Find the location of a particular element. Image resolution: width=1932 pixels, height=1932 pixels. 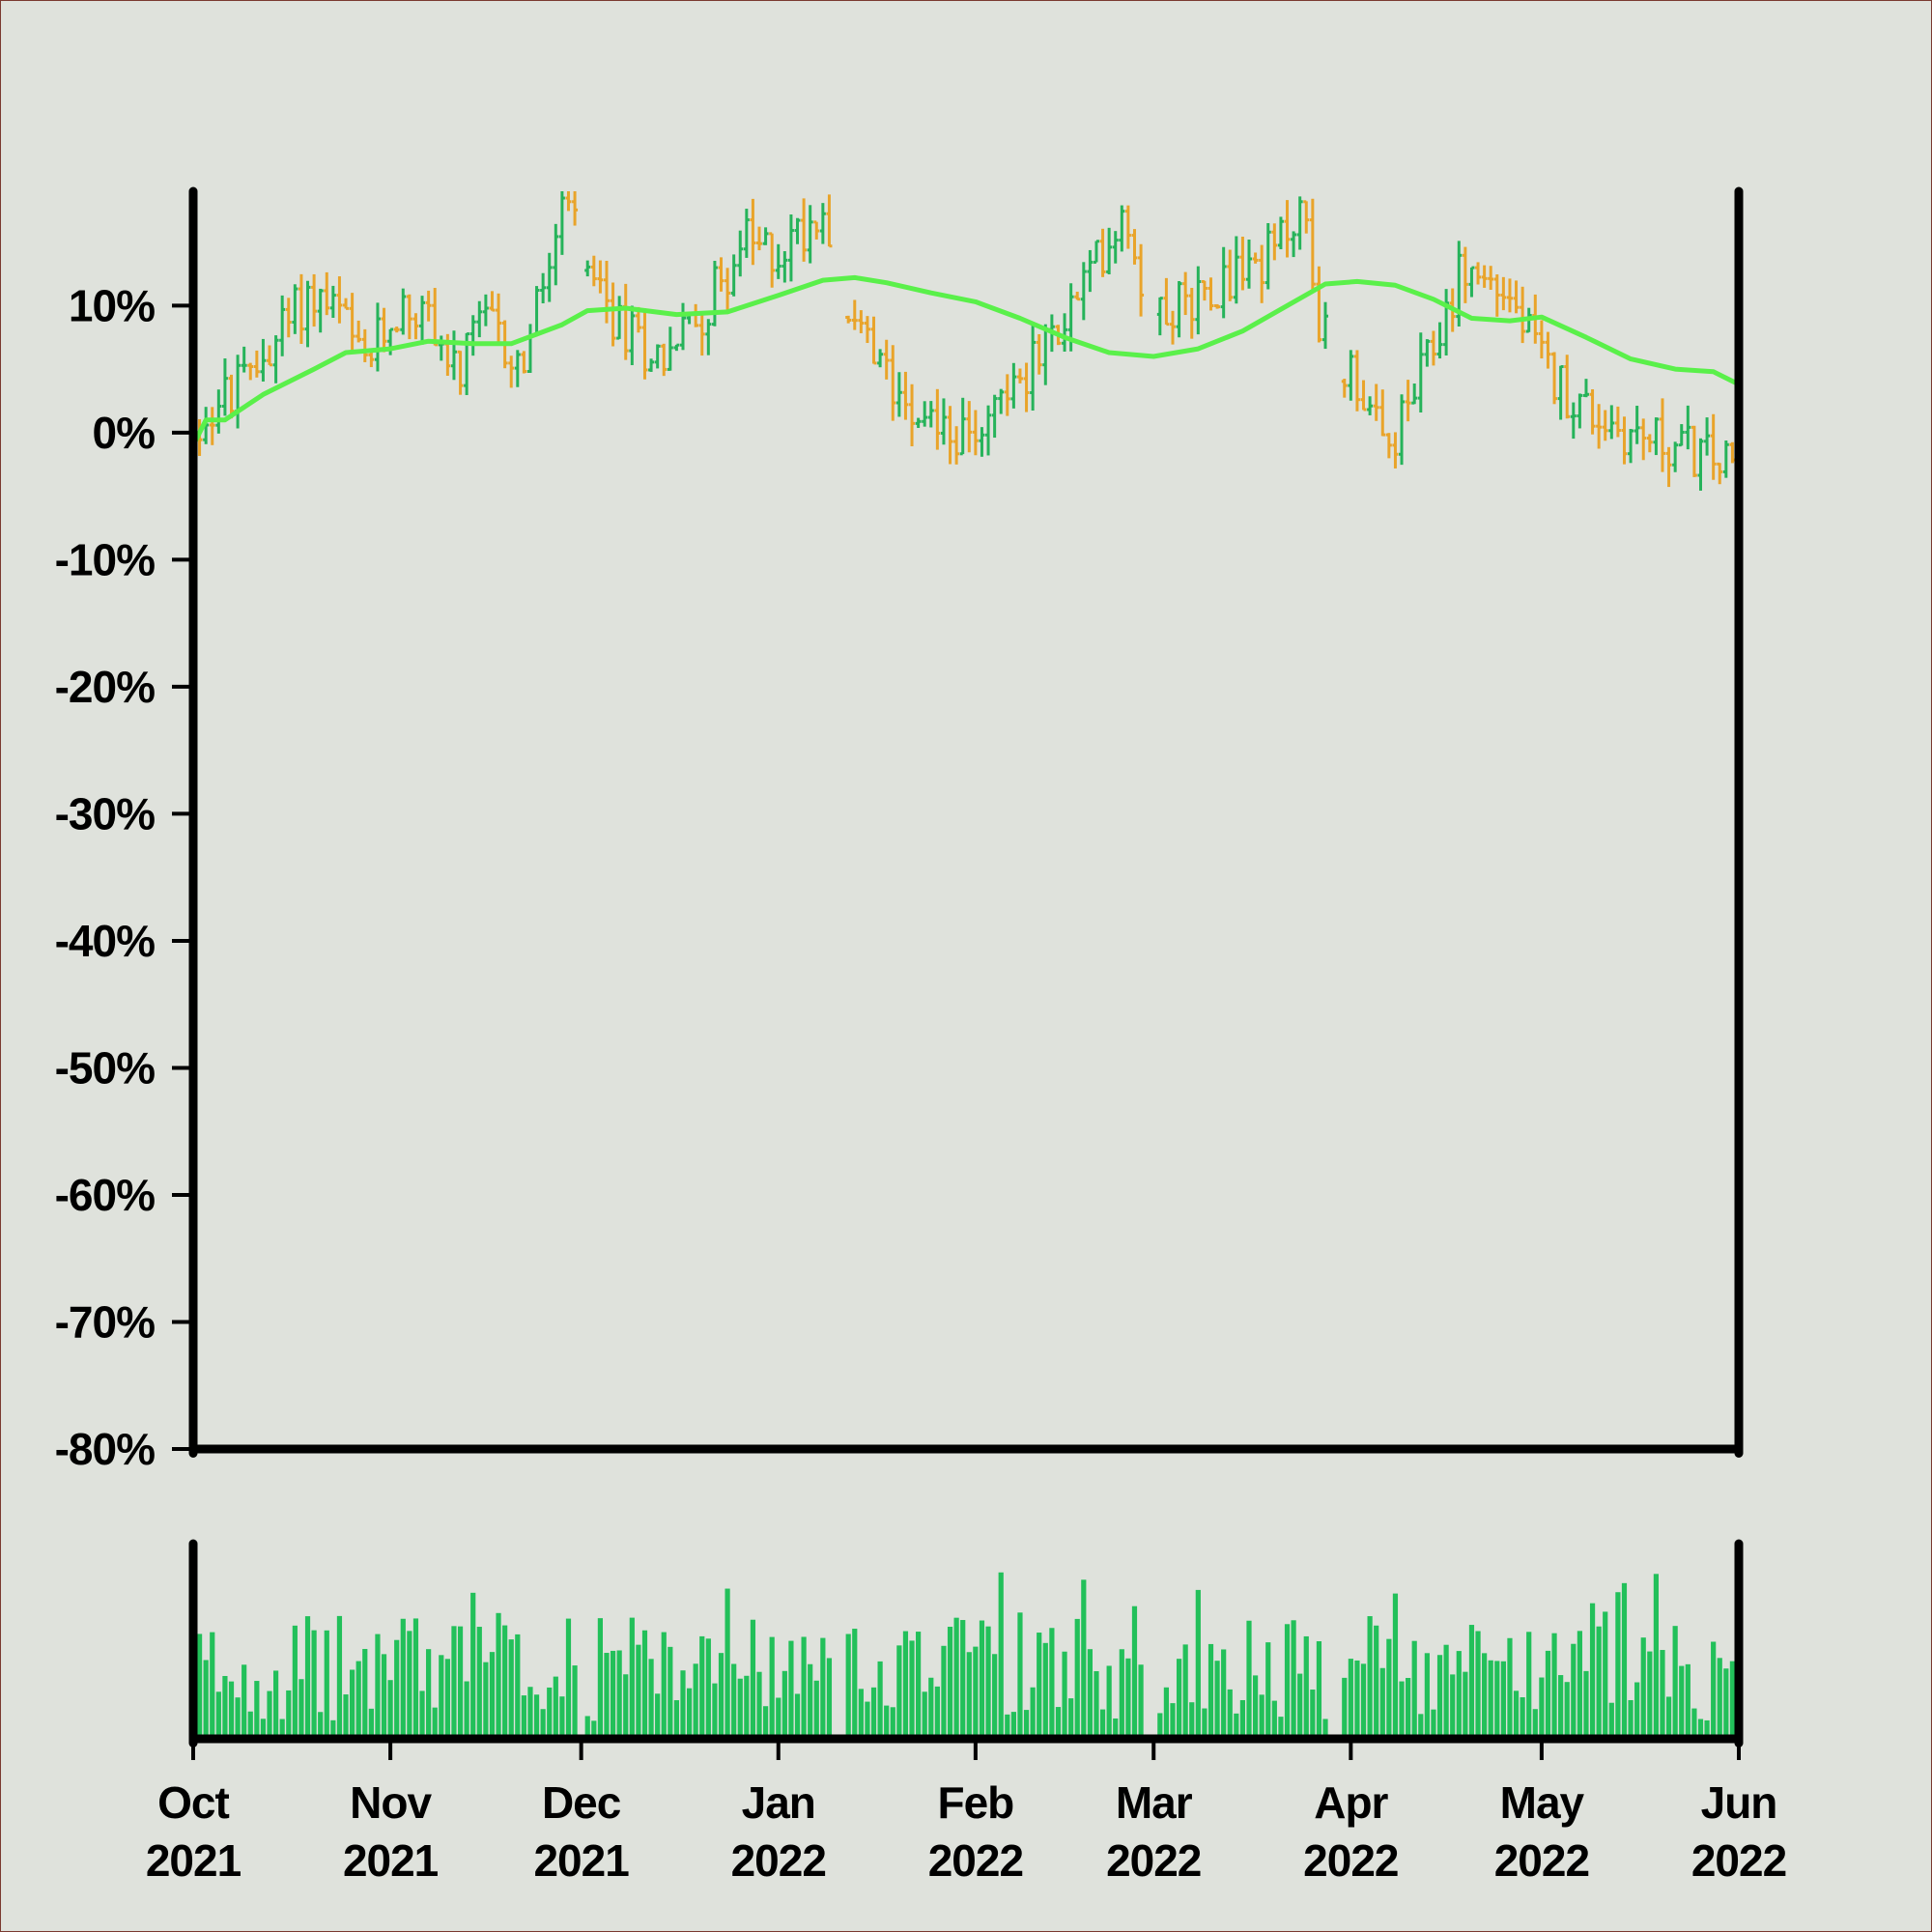

y-tick-label: -30% is located at coordinates (105, 813).